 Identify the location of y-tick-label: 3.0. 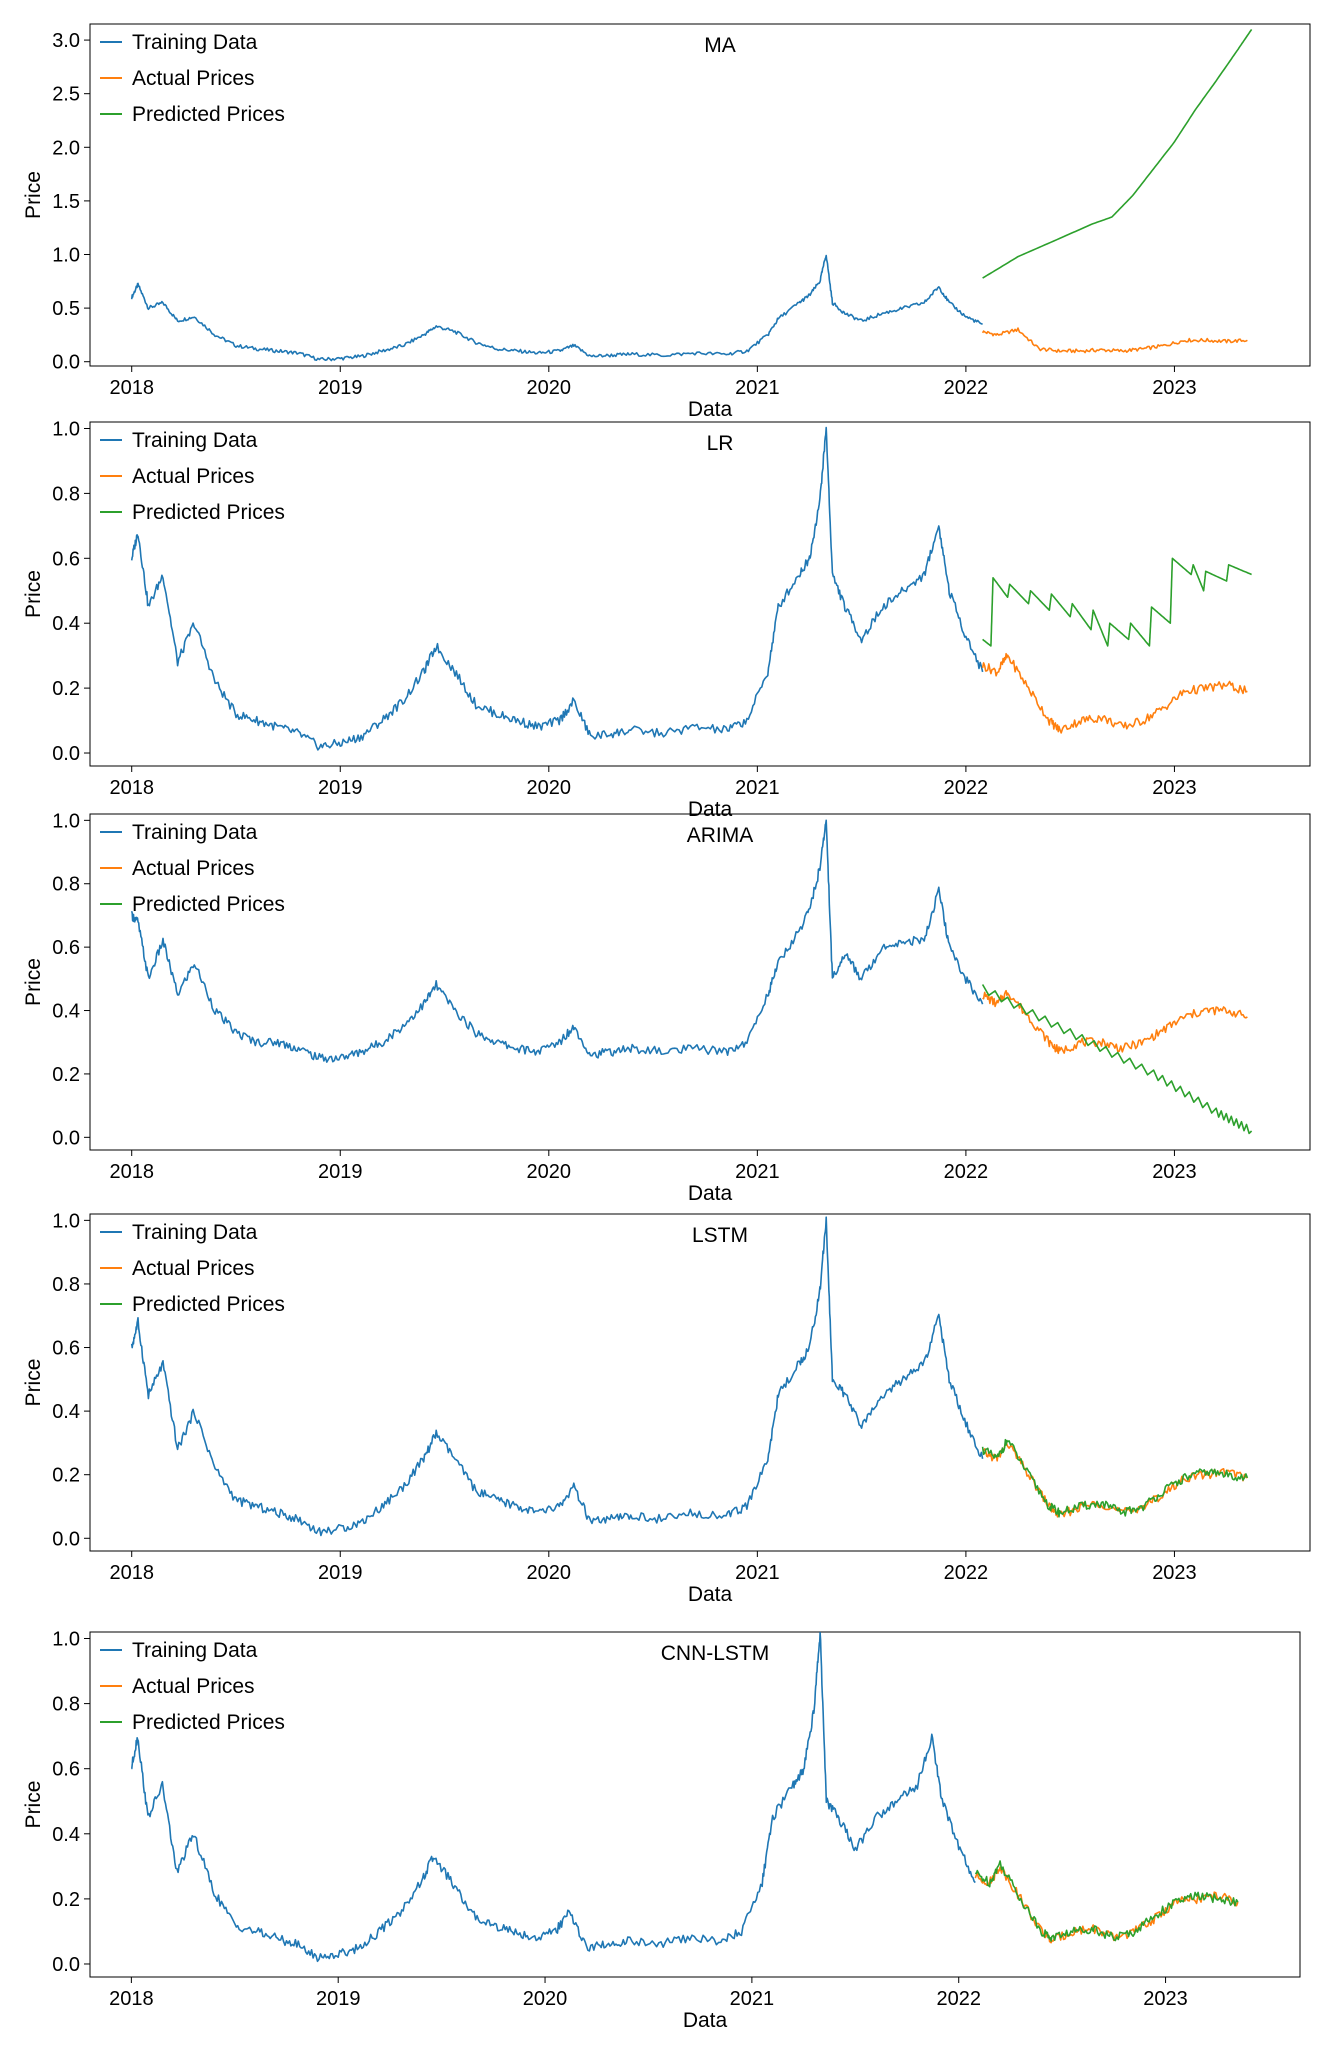
(66, 41).